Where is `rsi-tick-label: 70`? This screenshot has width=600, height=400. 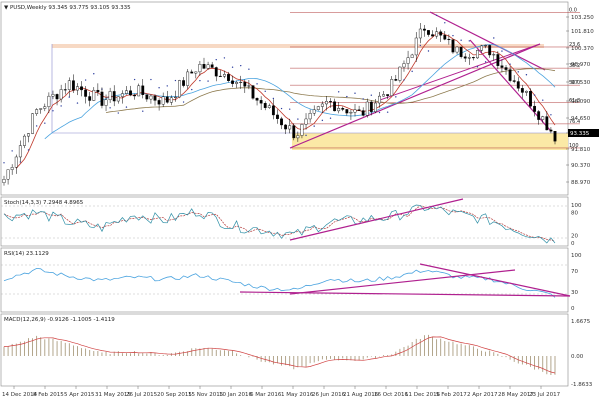
rsi-tick-label: 70 is located at coordinates (574, 272).